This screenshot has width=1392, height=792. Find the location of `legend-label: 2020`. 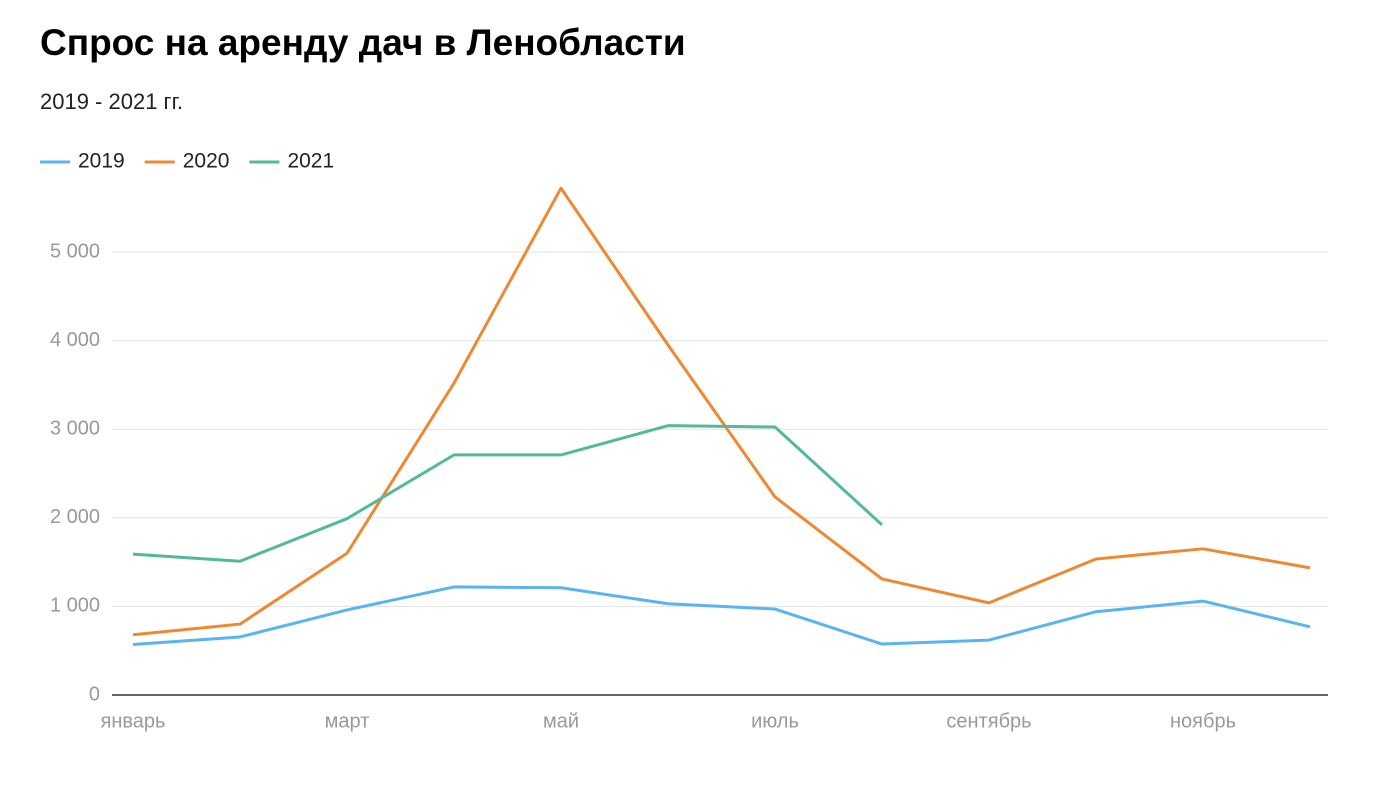

legend-label: 2020 is located at coordinates (206, 161).